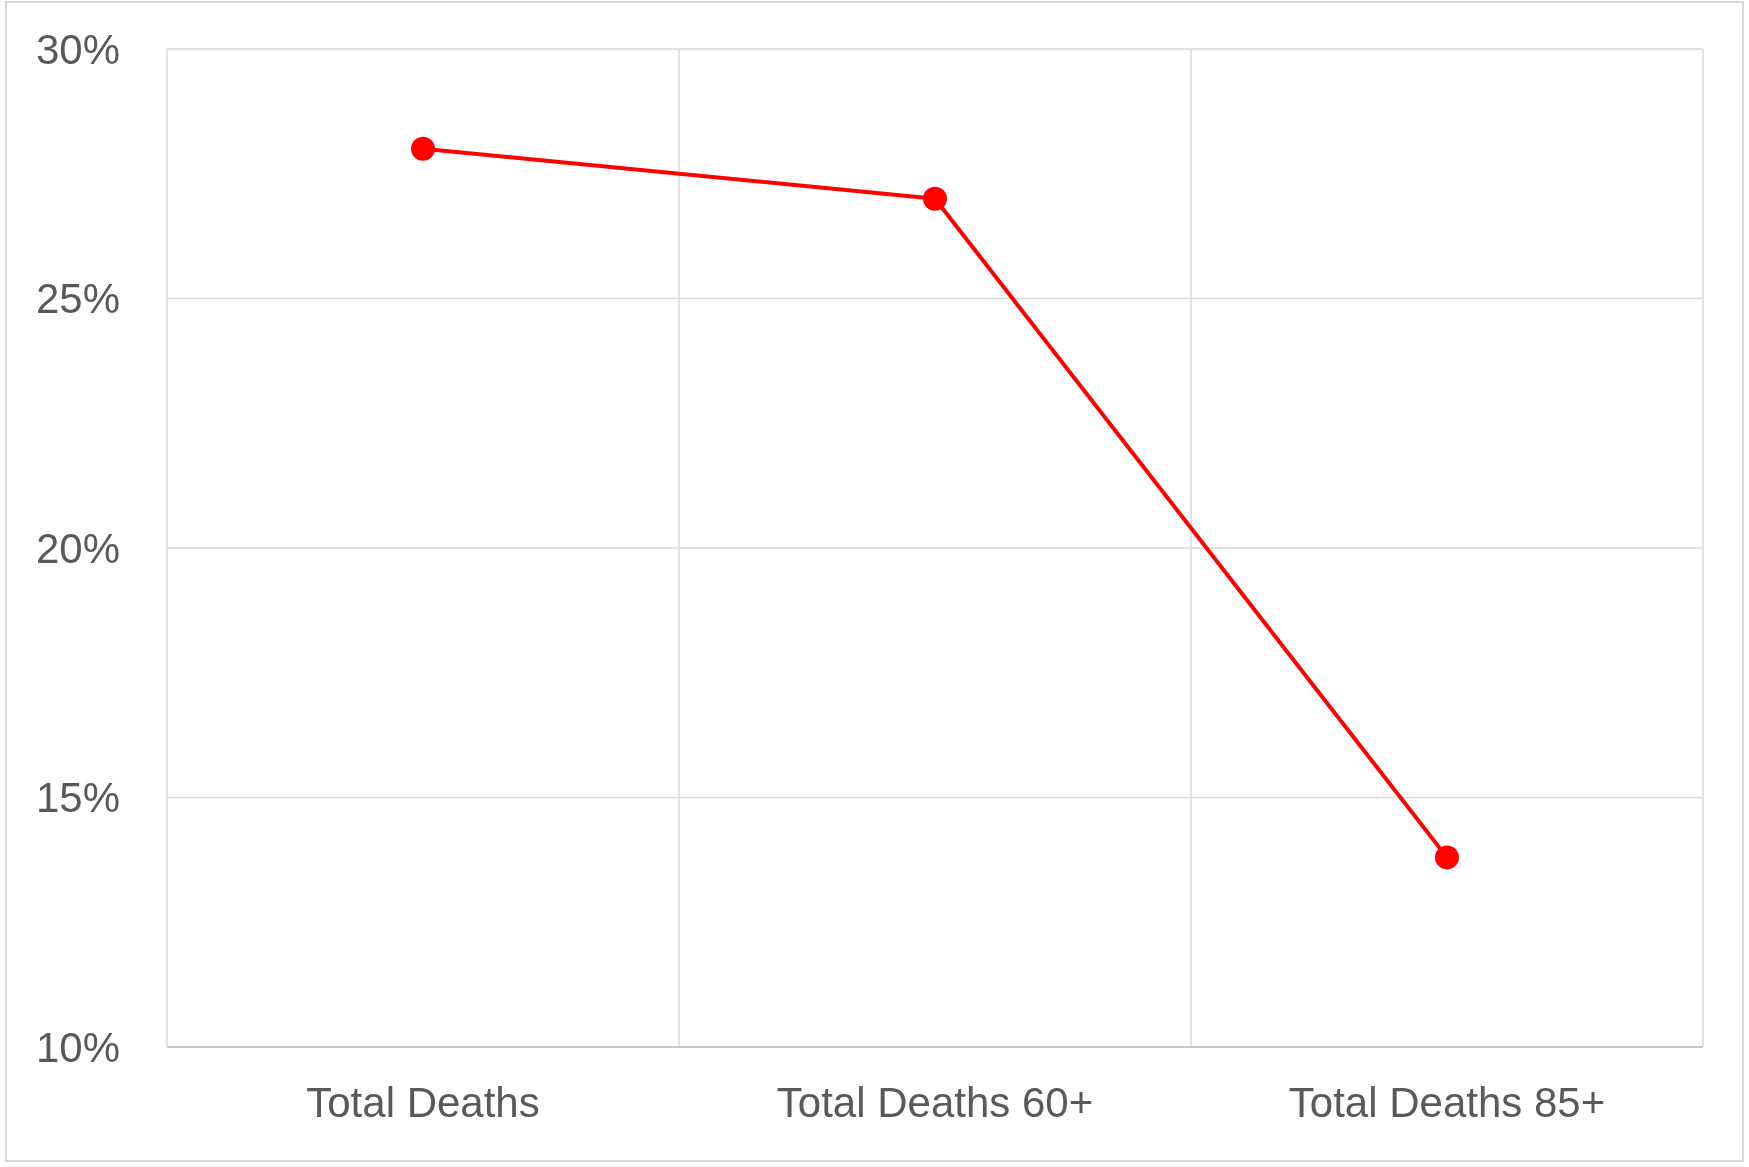 The height and width of the screenshot is (1167, 1749). I want to click on y-tick-label: 25%, so click(77, 299).